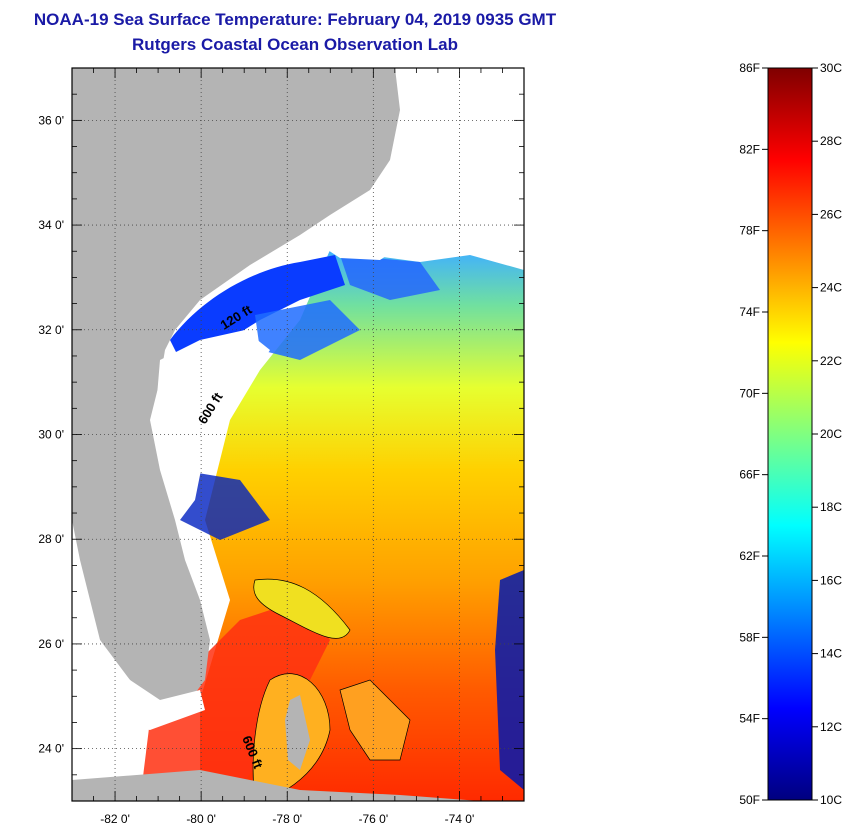 This screenshot has height=832, width=849. Describe the element at coordinates (749, 719) in the screenshot. I see `colorbar-f-label: 54F` at that location.